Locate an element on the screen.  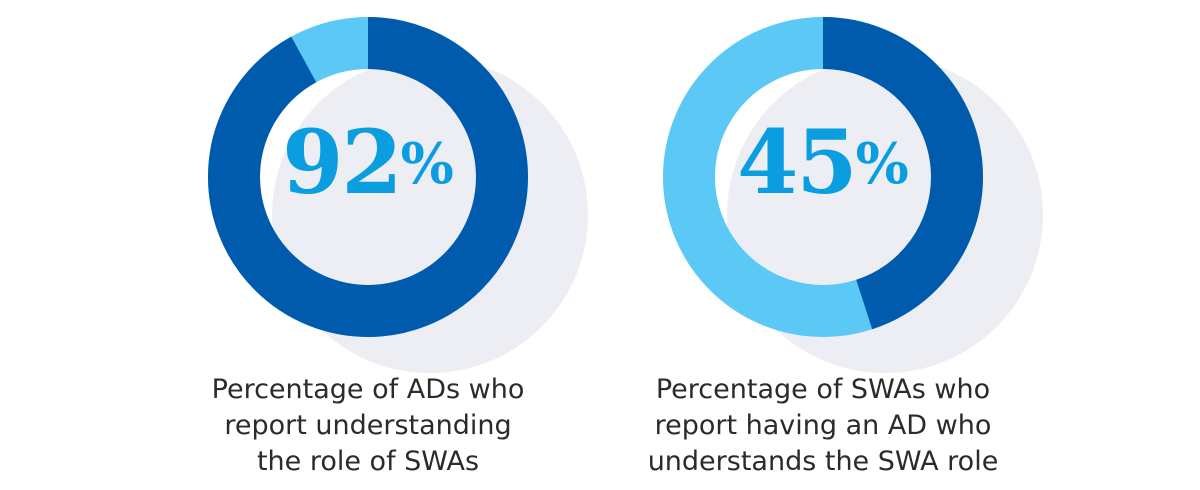
caption-line-1: Percentage of SWAs who is located at coordinates (823, 389).